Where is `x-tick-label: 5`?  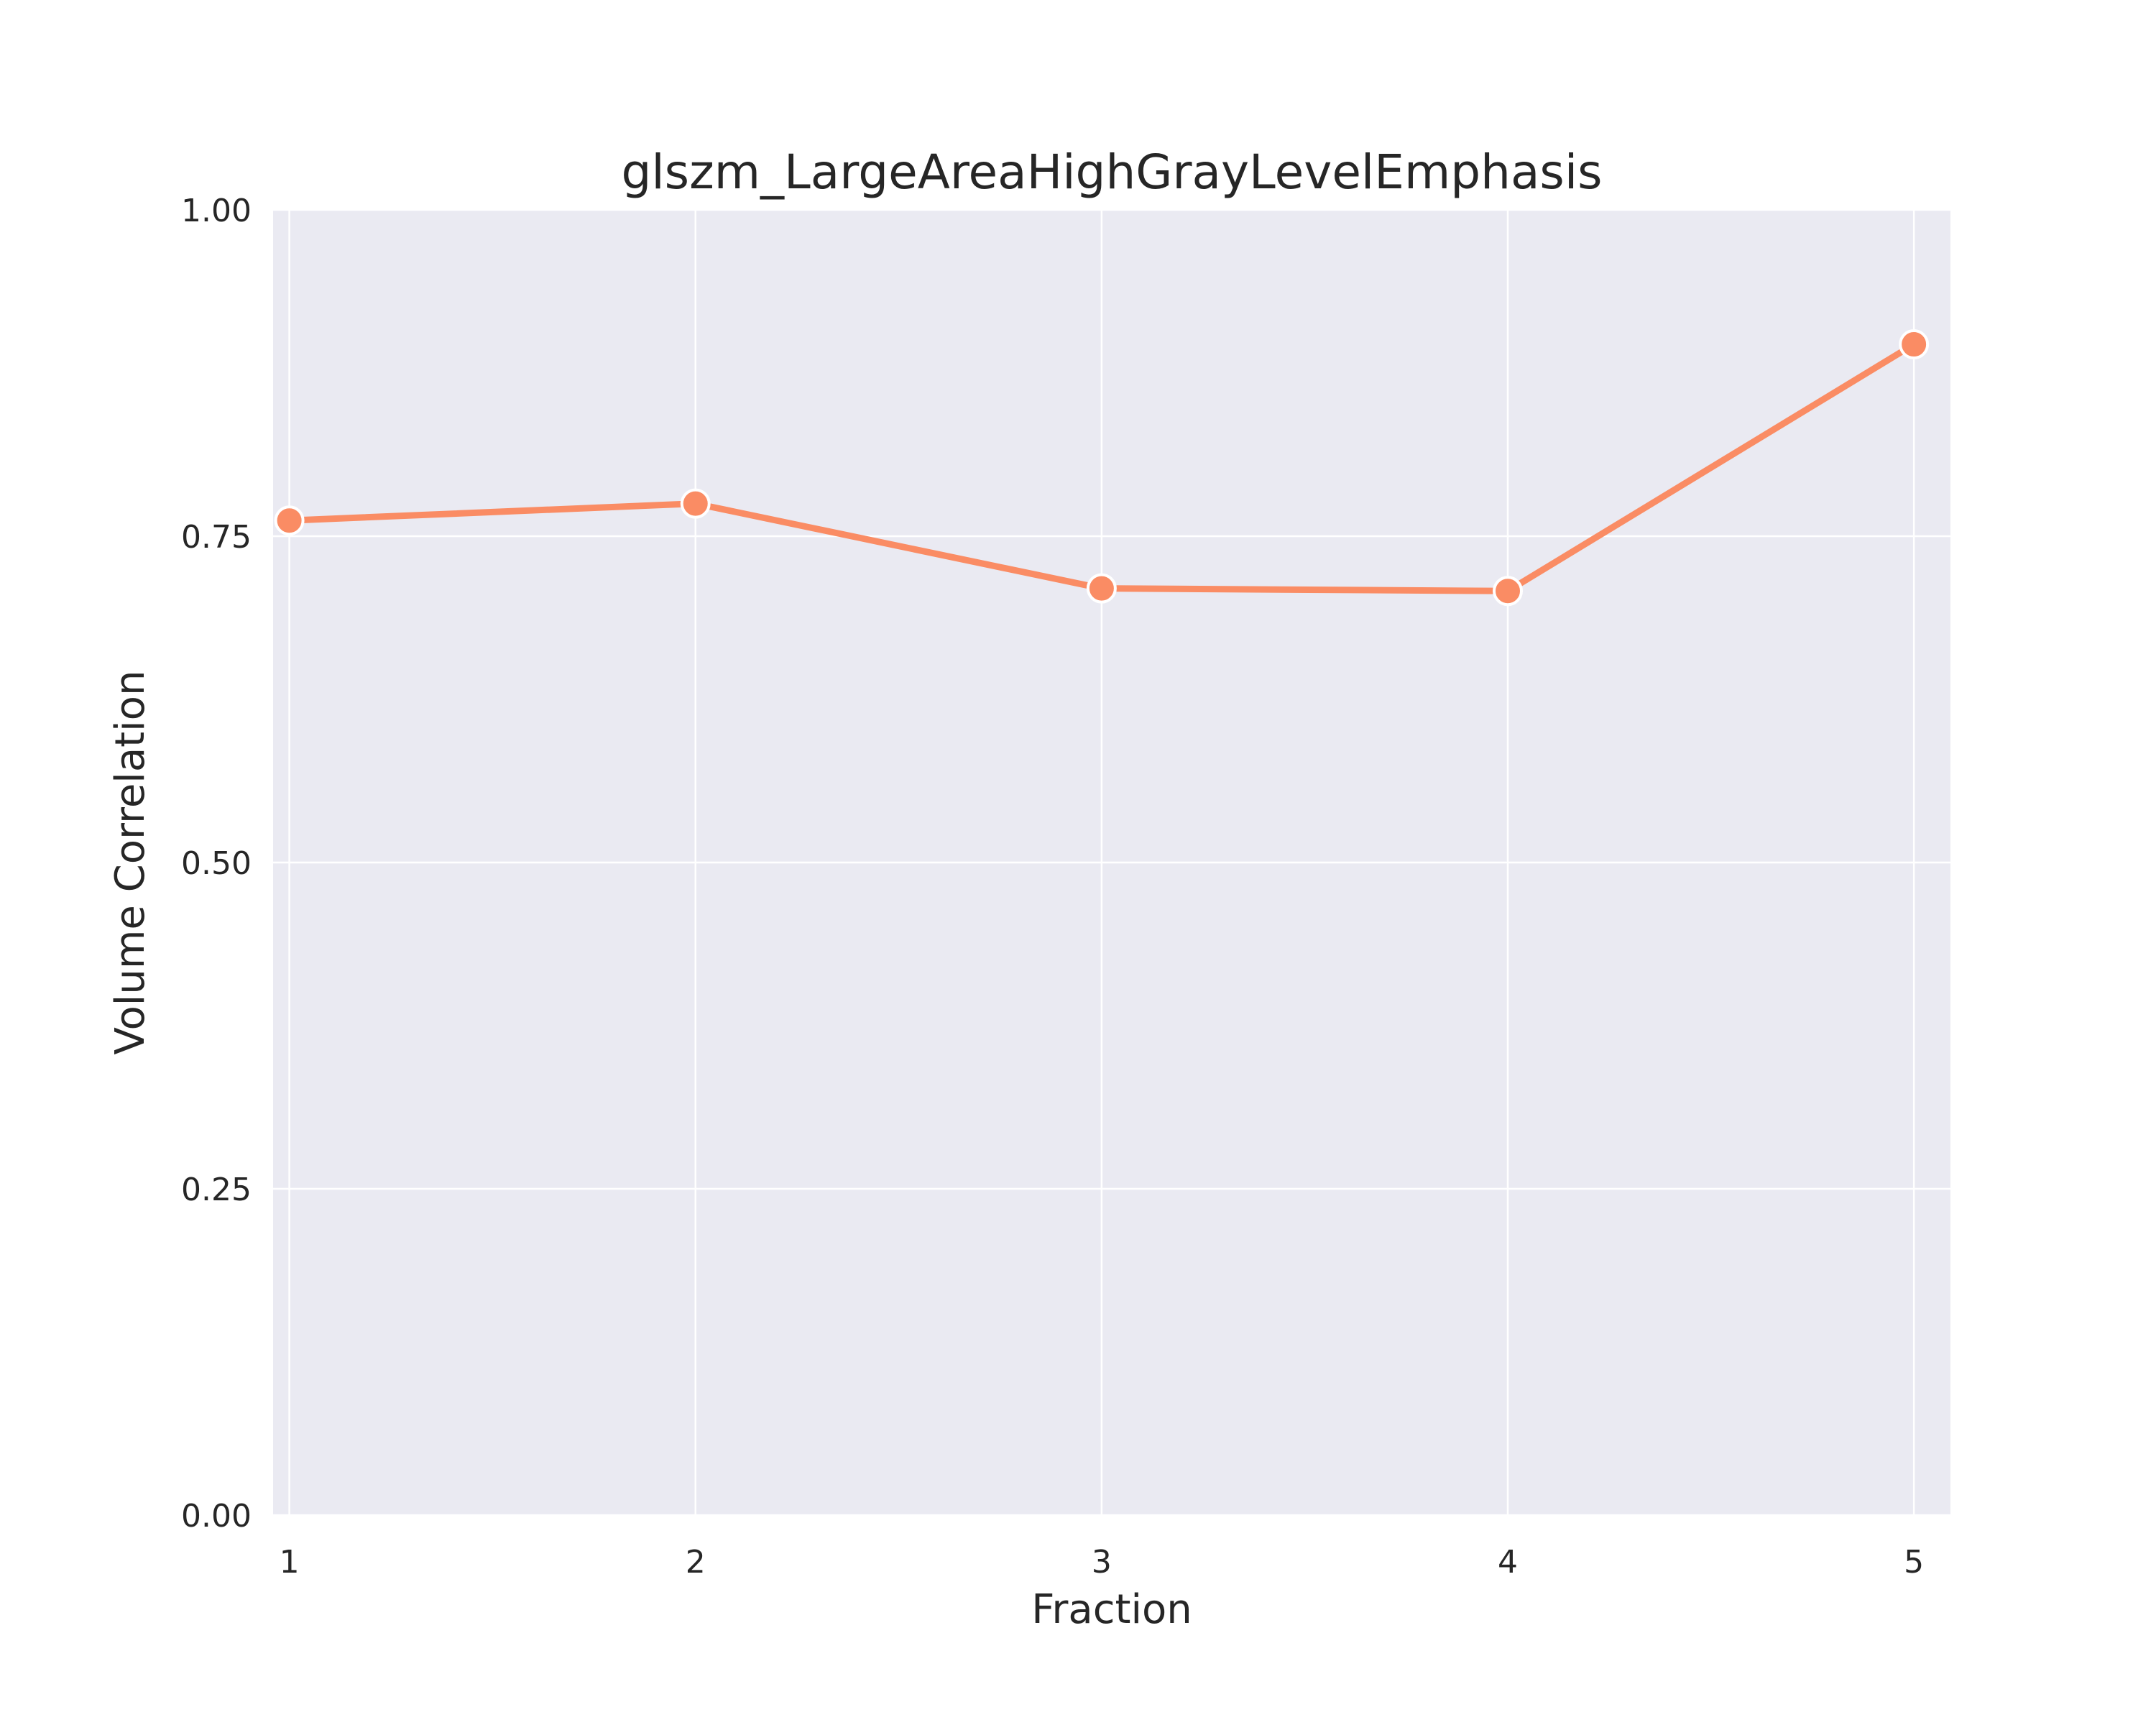 x-tick-label: 5 is located at coordinates (1914, 1562).